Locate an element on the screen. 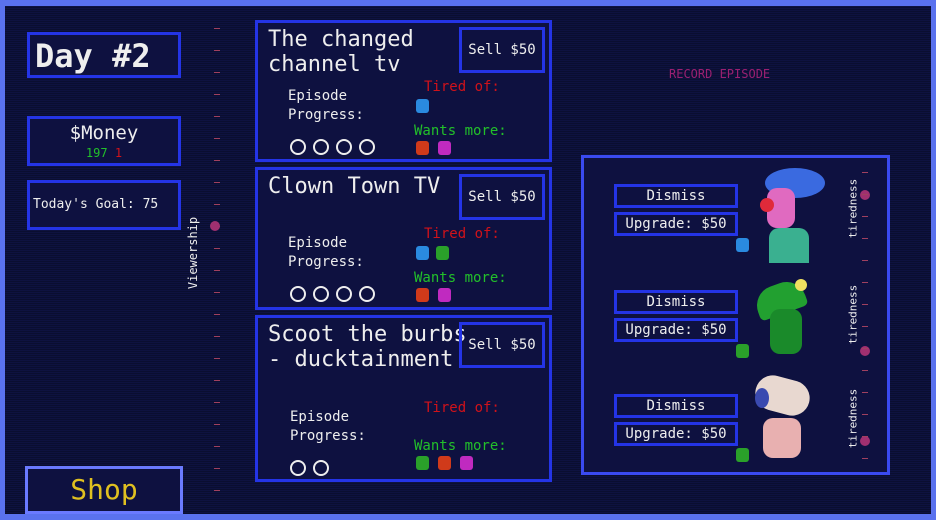 This screenshot has width=936, height=520. viewership-label: Viewership is located at coordinates (193, 253).